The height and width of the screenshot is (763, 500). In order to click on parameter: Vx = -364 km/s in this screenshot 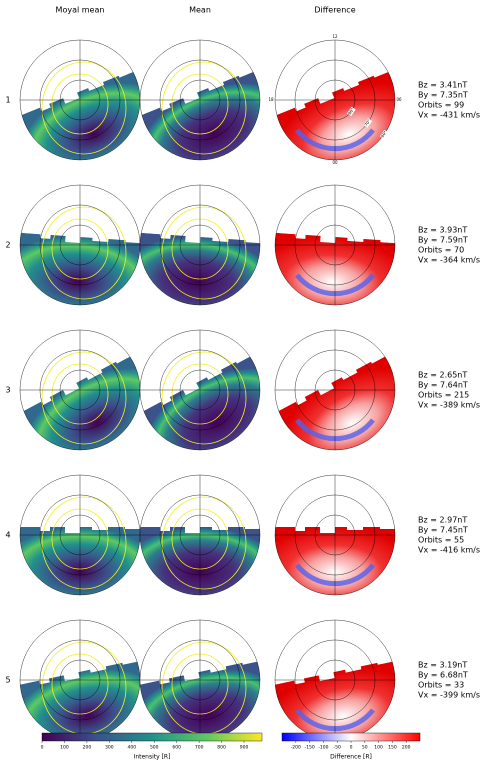, I will do `click(449, 260)`.